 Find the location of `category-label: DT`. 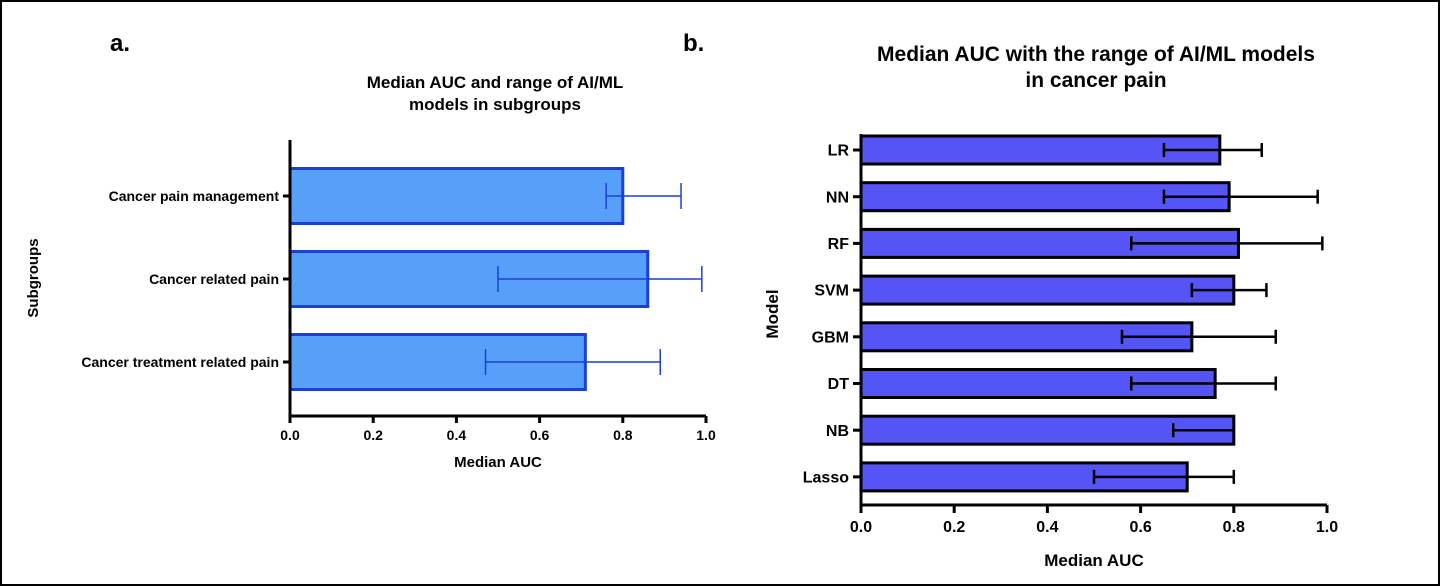

category-label: DT is located at coordinates (839, 384).